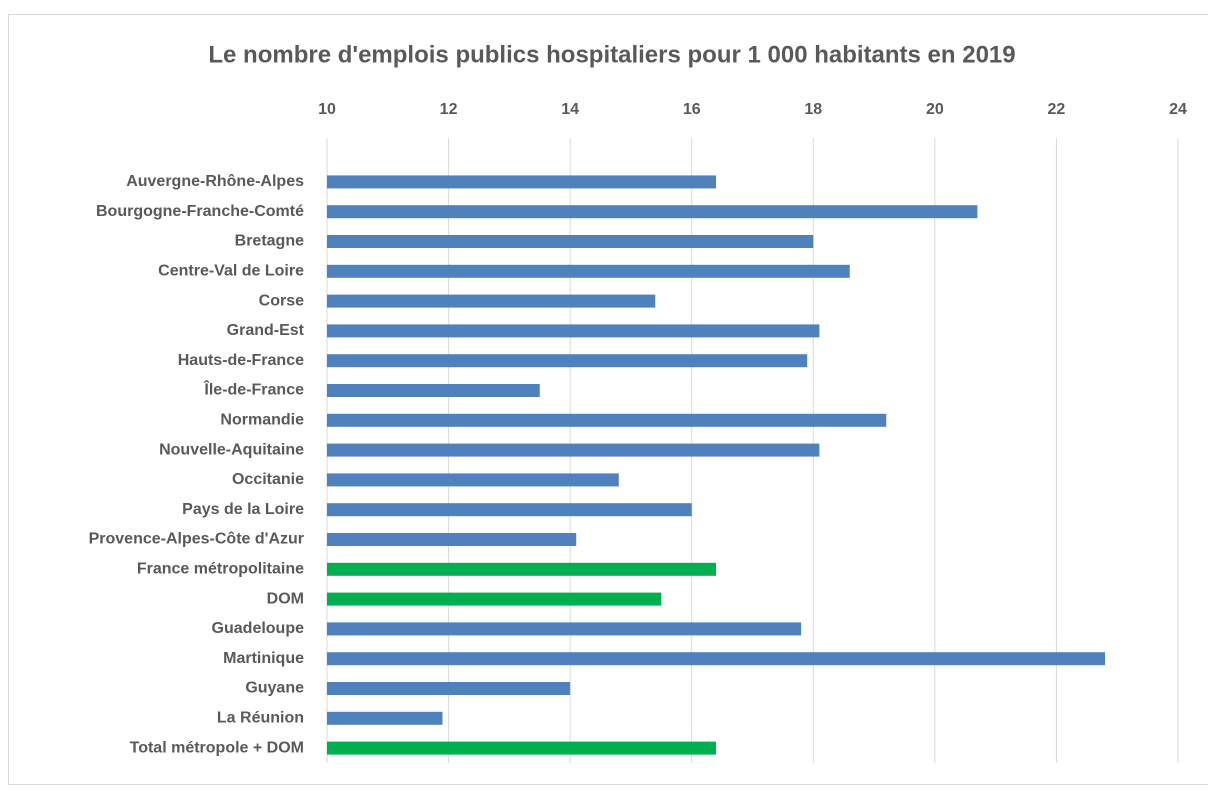 This screenshot has height=790, width=1208. Describe the element at coordinates (268, 479) in the screenshot. I see `y-tick-label: Occitanie` at that location.